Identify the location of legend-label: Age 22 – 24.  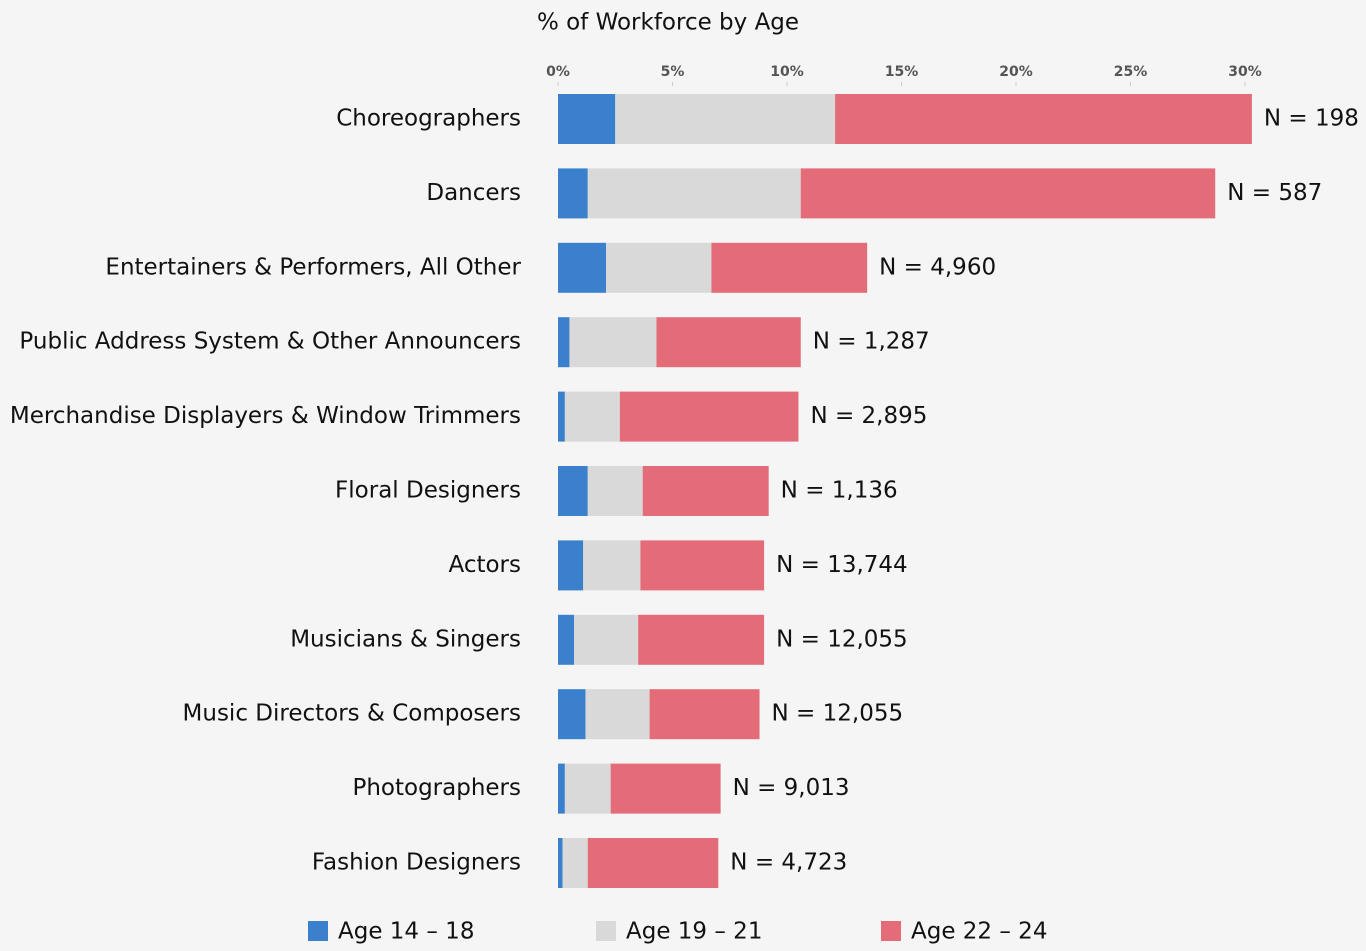
(979, 932).